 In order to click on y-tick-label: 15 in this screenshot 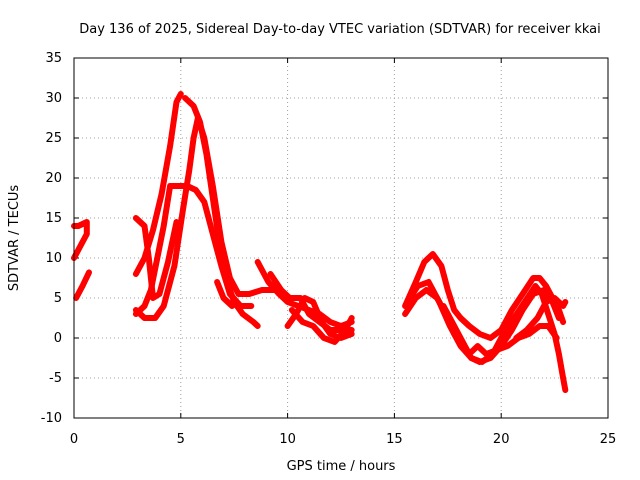, I will do `click(53, 218)`.